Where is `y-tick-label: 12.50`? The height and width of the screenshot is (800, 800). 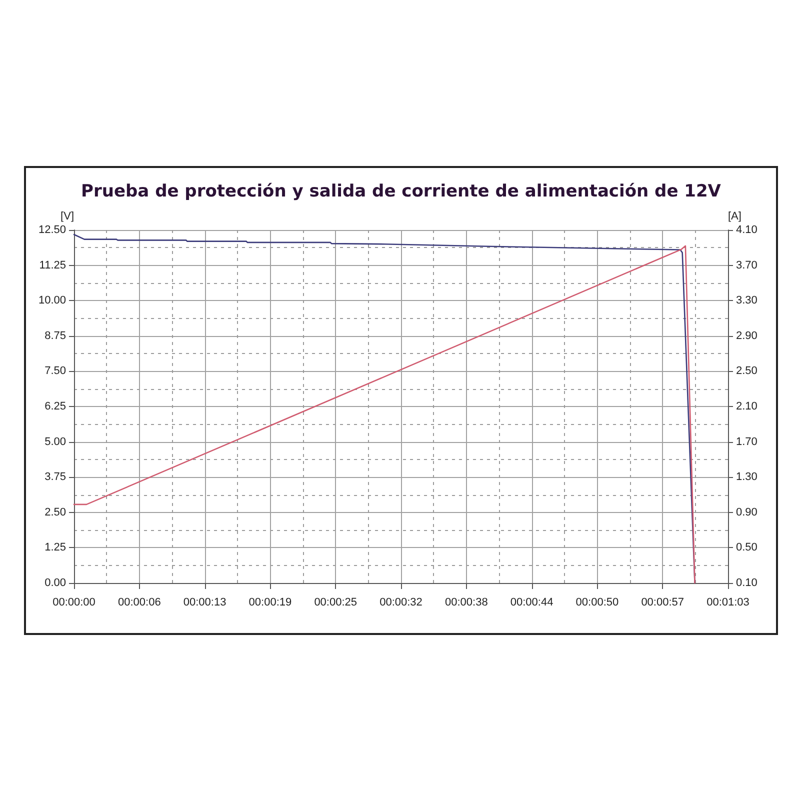
y-tick-label: 12.50 is located at coordinates (52, 230).